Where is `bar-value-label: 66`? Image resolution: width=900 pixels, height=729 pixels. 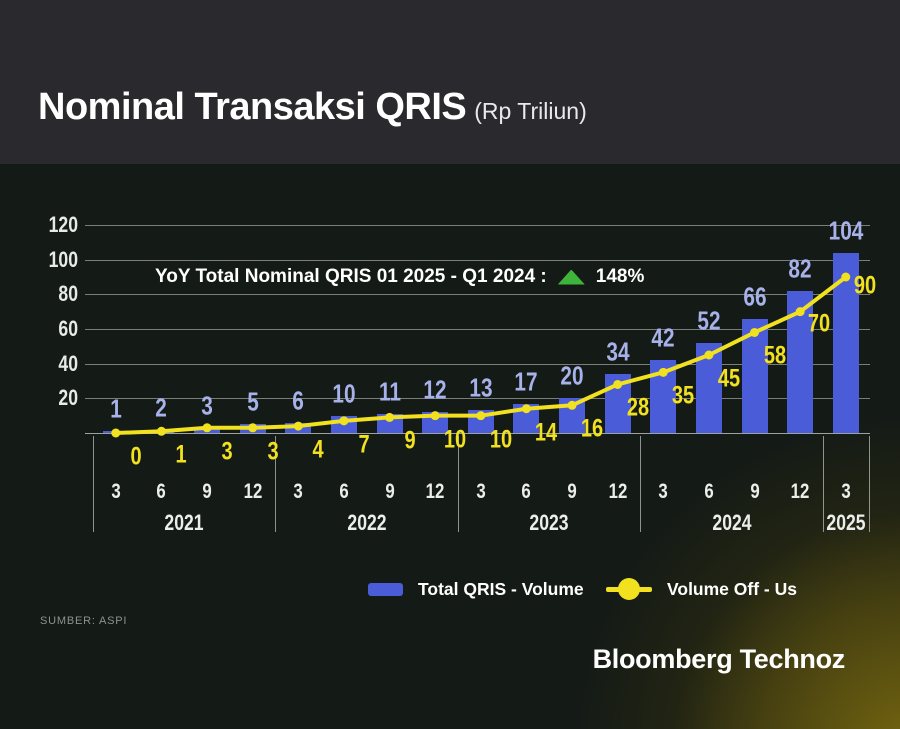
bar-value-label: 66 is located at coordinates (754, 296).